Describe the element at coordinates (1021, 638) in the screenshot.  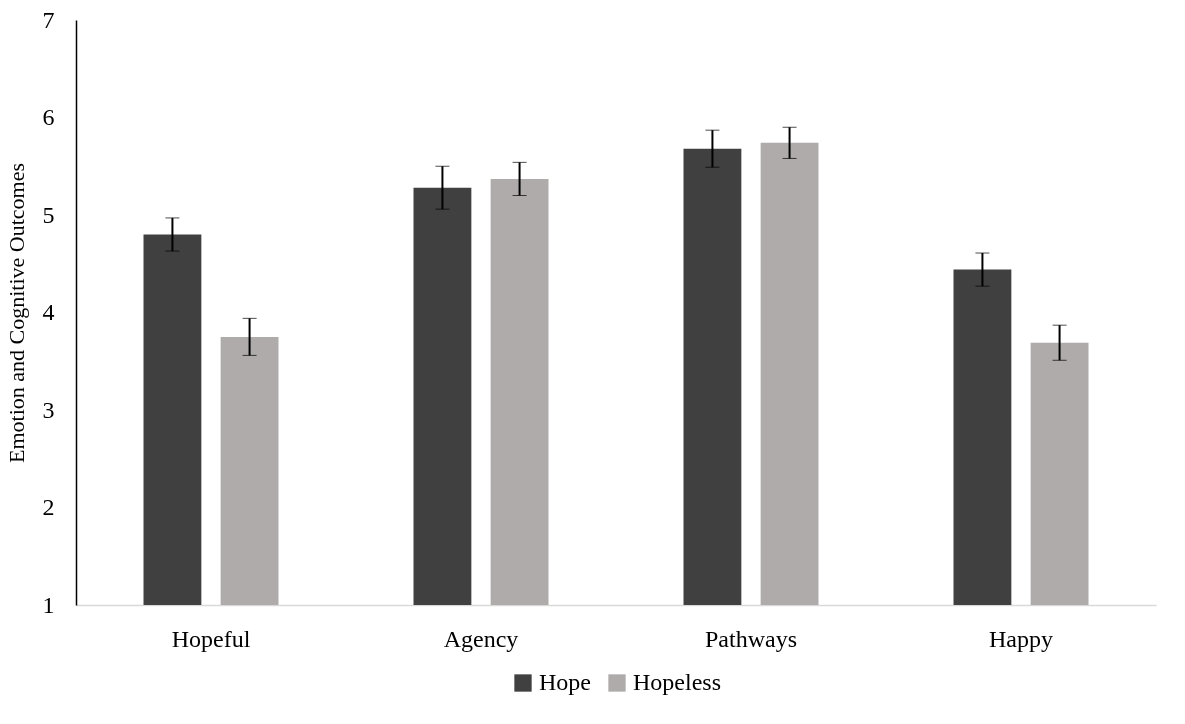
I see `x-tick-label: Happy` at that location.